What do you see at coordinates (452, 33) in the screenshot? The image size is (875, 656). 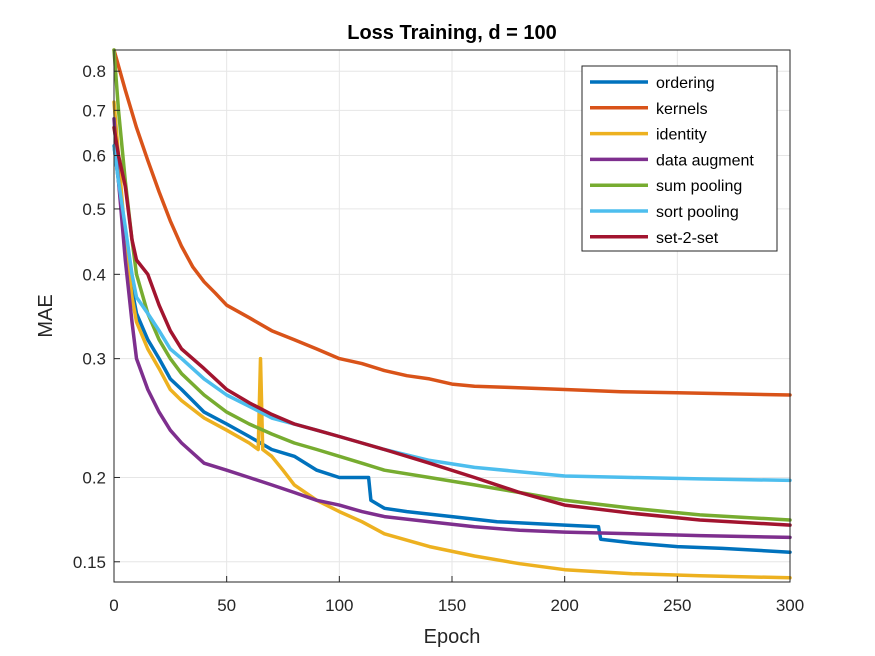 I see `chart-title: Loss Training, d = 100` at bounding box center [452, 33].